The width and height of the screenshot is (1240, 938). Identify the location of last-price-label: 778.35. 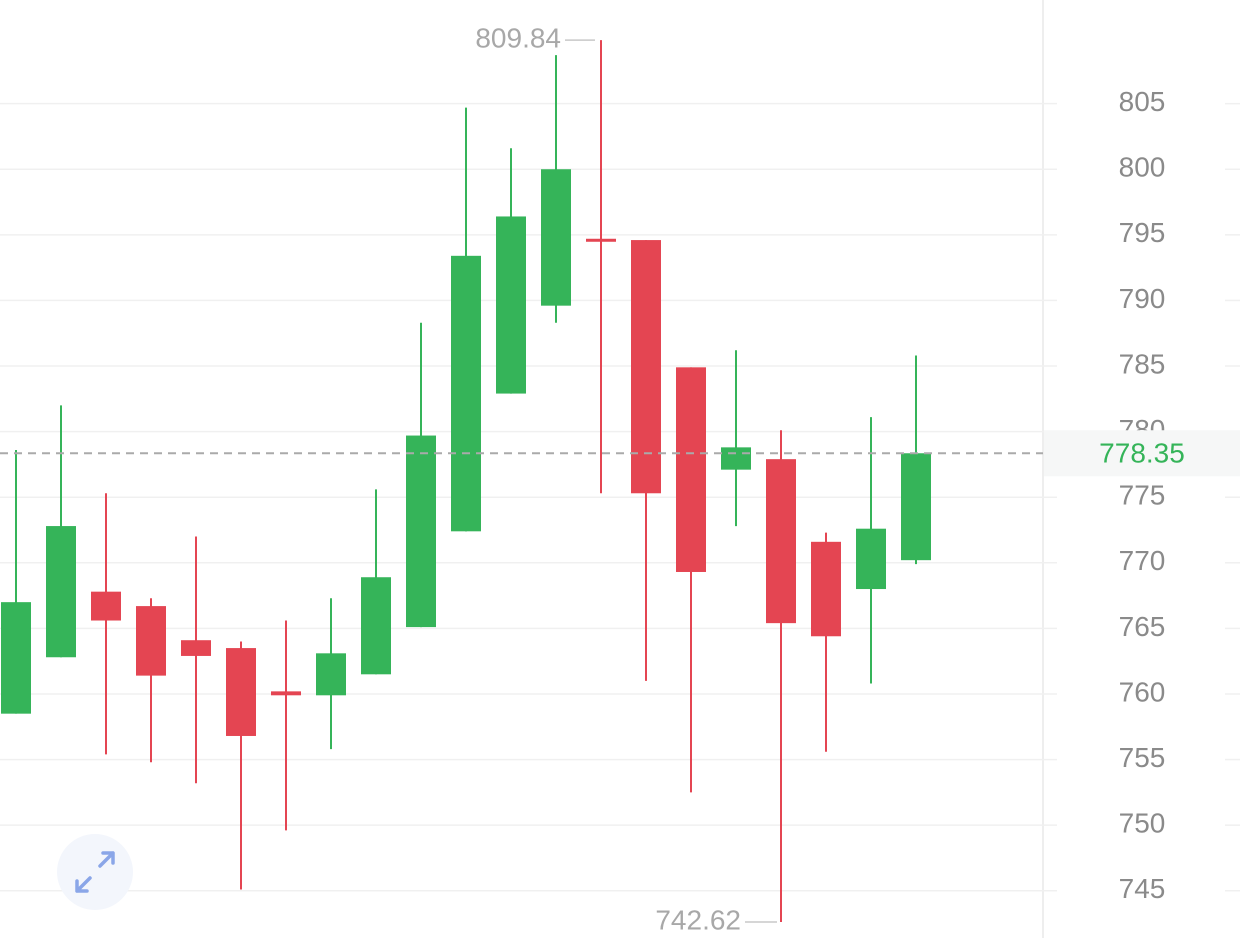
(1142, 453).